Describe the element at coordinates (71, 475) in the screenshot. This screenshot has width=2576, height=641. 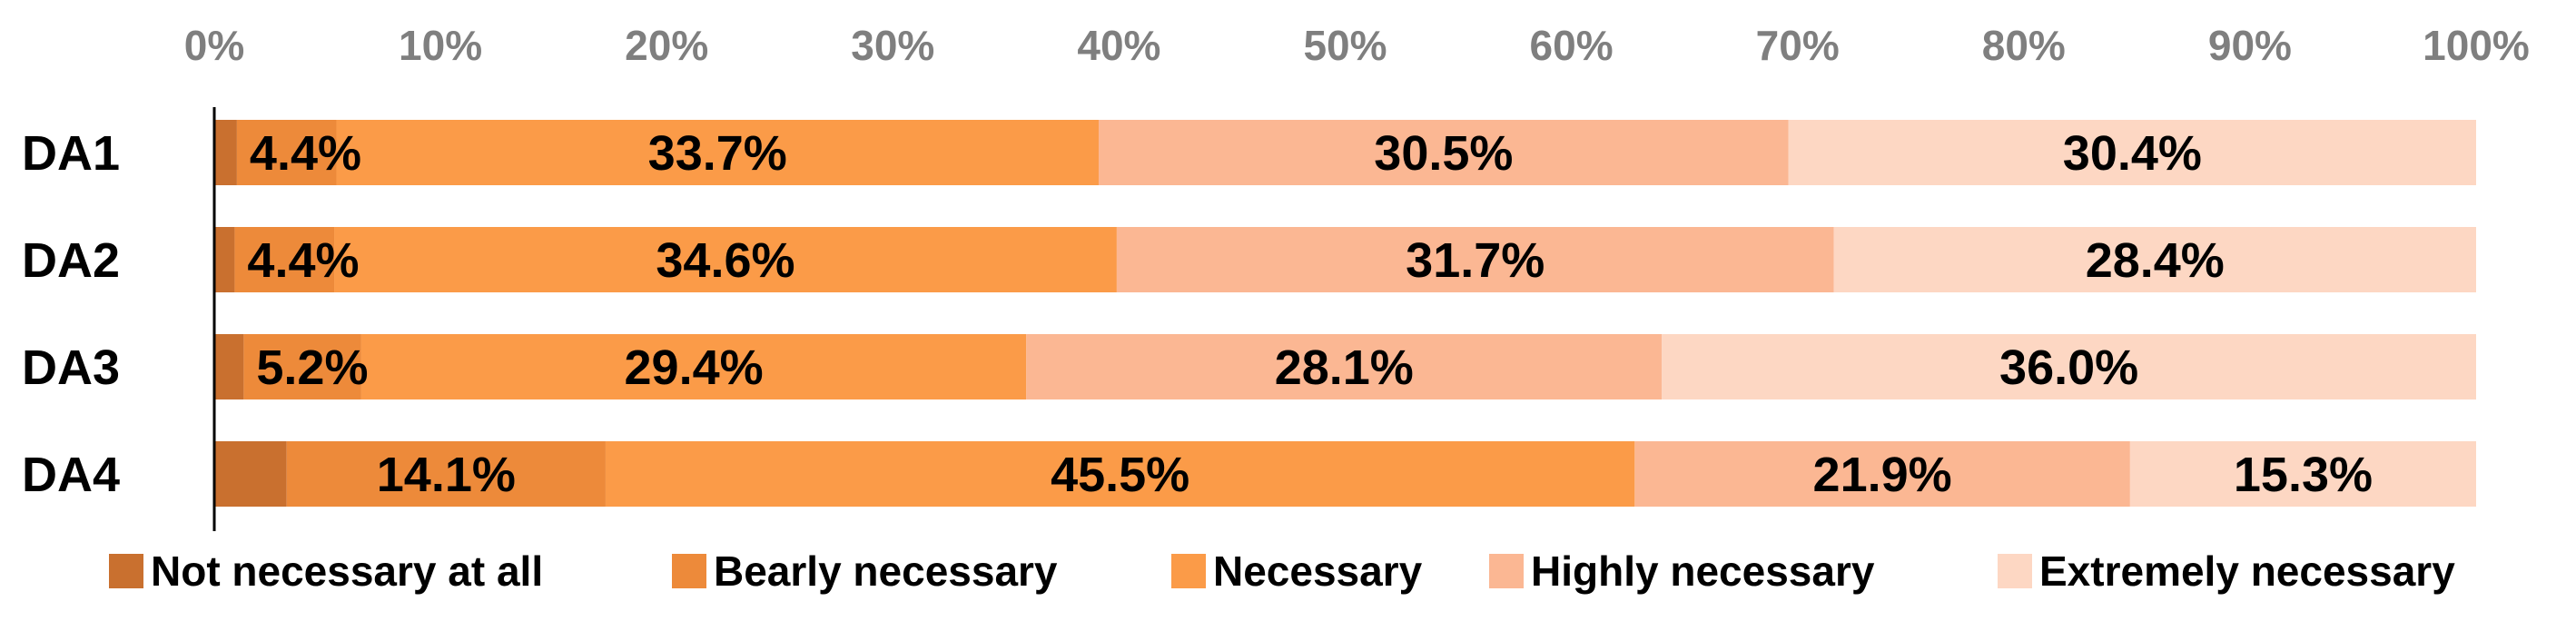
I see `category-label: DA4` at that location.